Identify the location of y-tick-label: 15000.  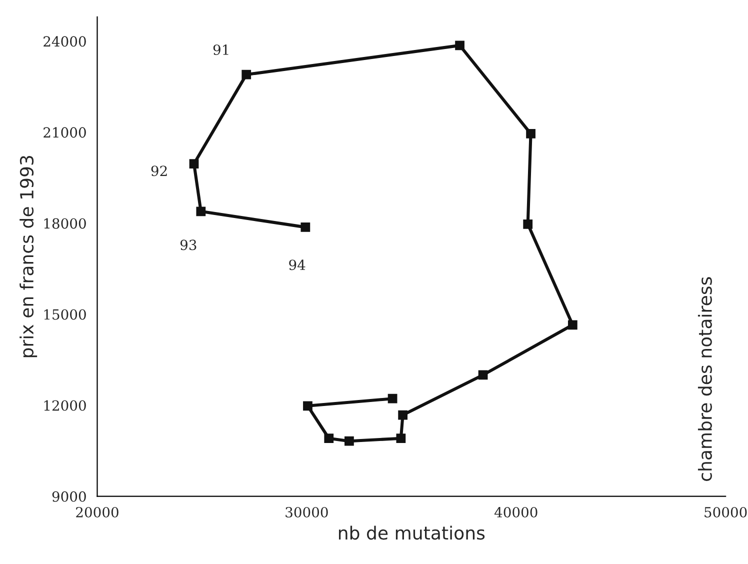
(65, 314).